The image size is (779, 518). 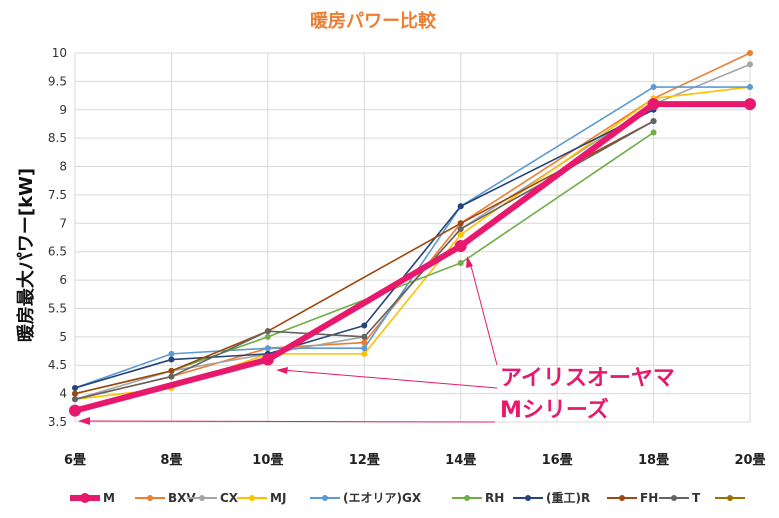 I want to click on annotation-line-1: アイリスオーヤマ, so click(x=587, y=378).